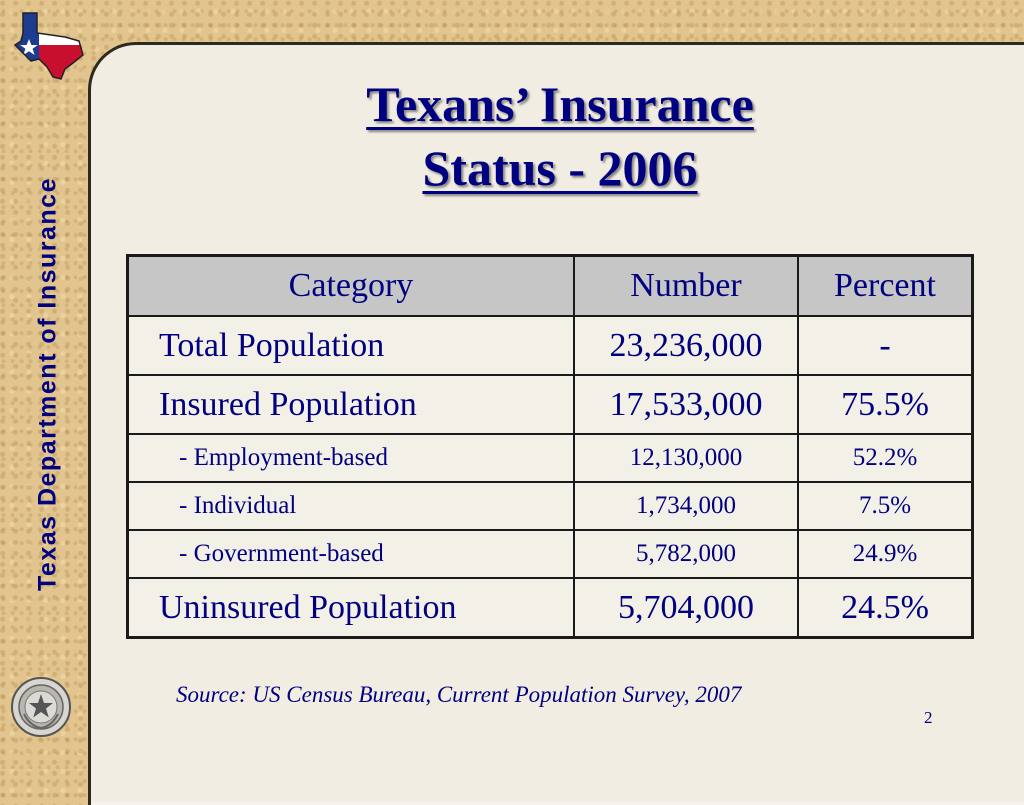  I want to click on row-number: 5,704,000, so click(686, 608).